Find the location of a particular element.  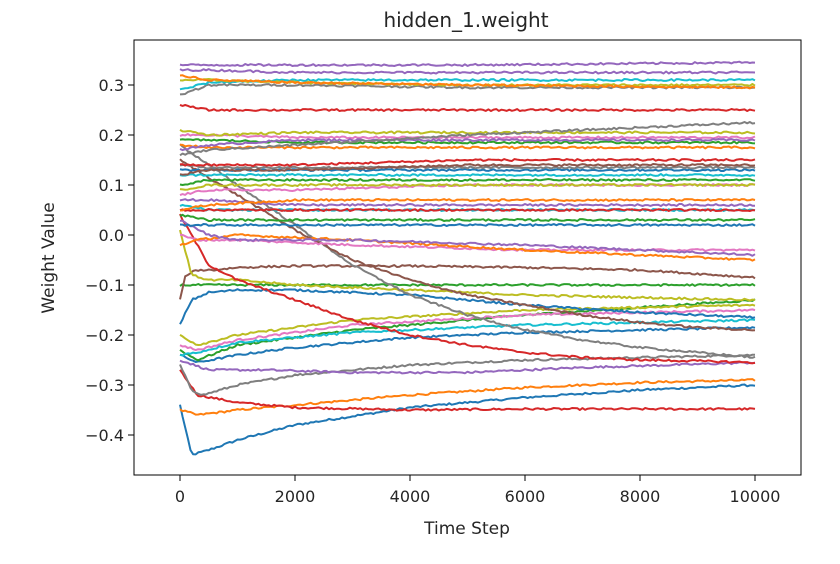

y-tick-label: 0.2 is located at coordinates (111, 135).